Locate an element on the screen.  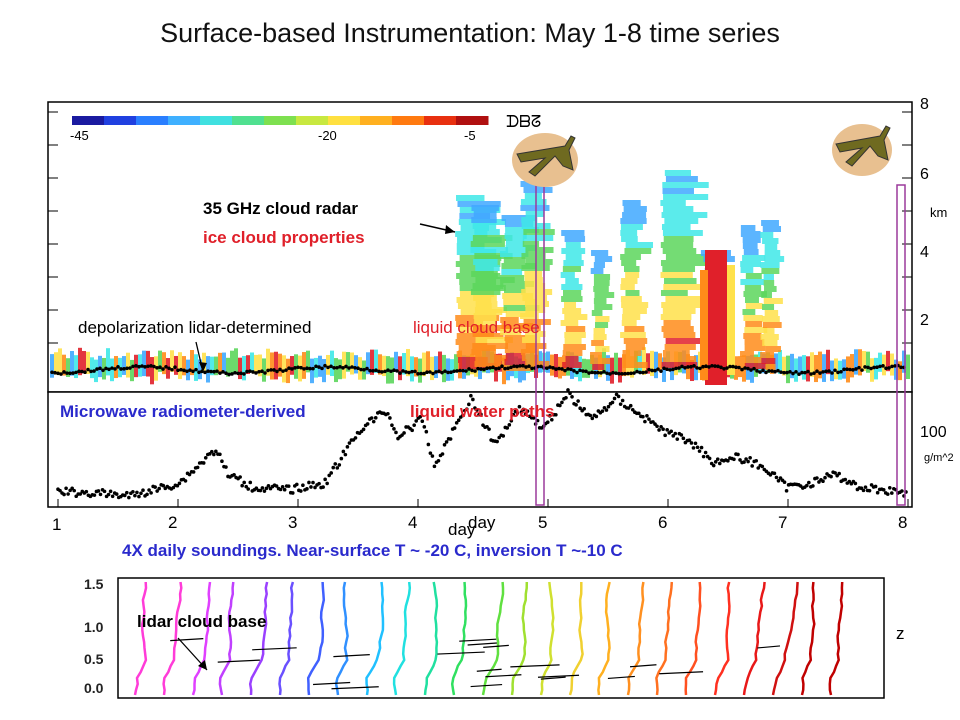
lidar-cloud-base-label: lidar cloud base is located at coordinates (202, 621).